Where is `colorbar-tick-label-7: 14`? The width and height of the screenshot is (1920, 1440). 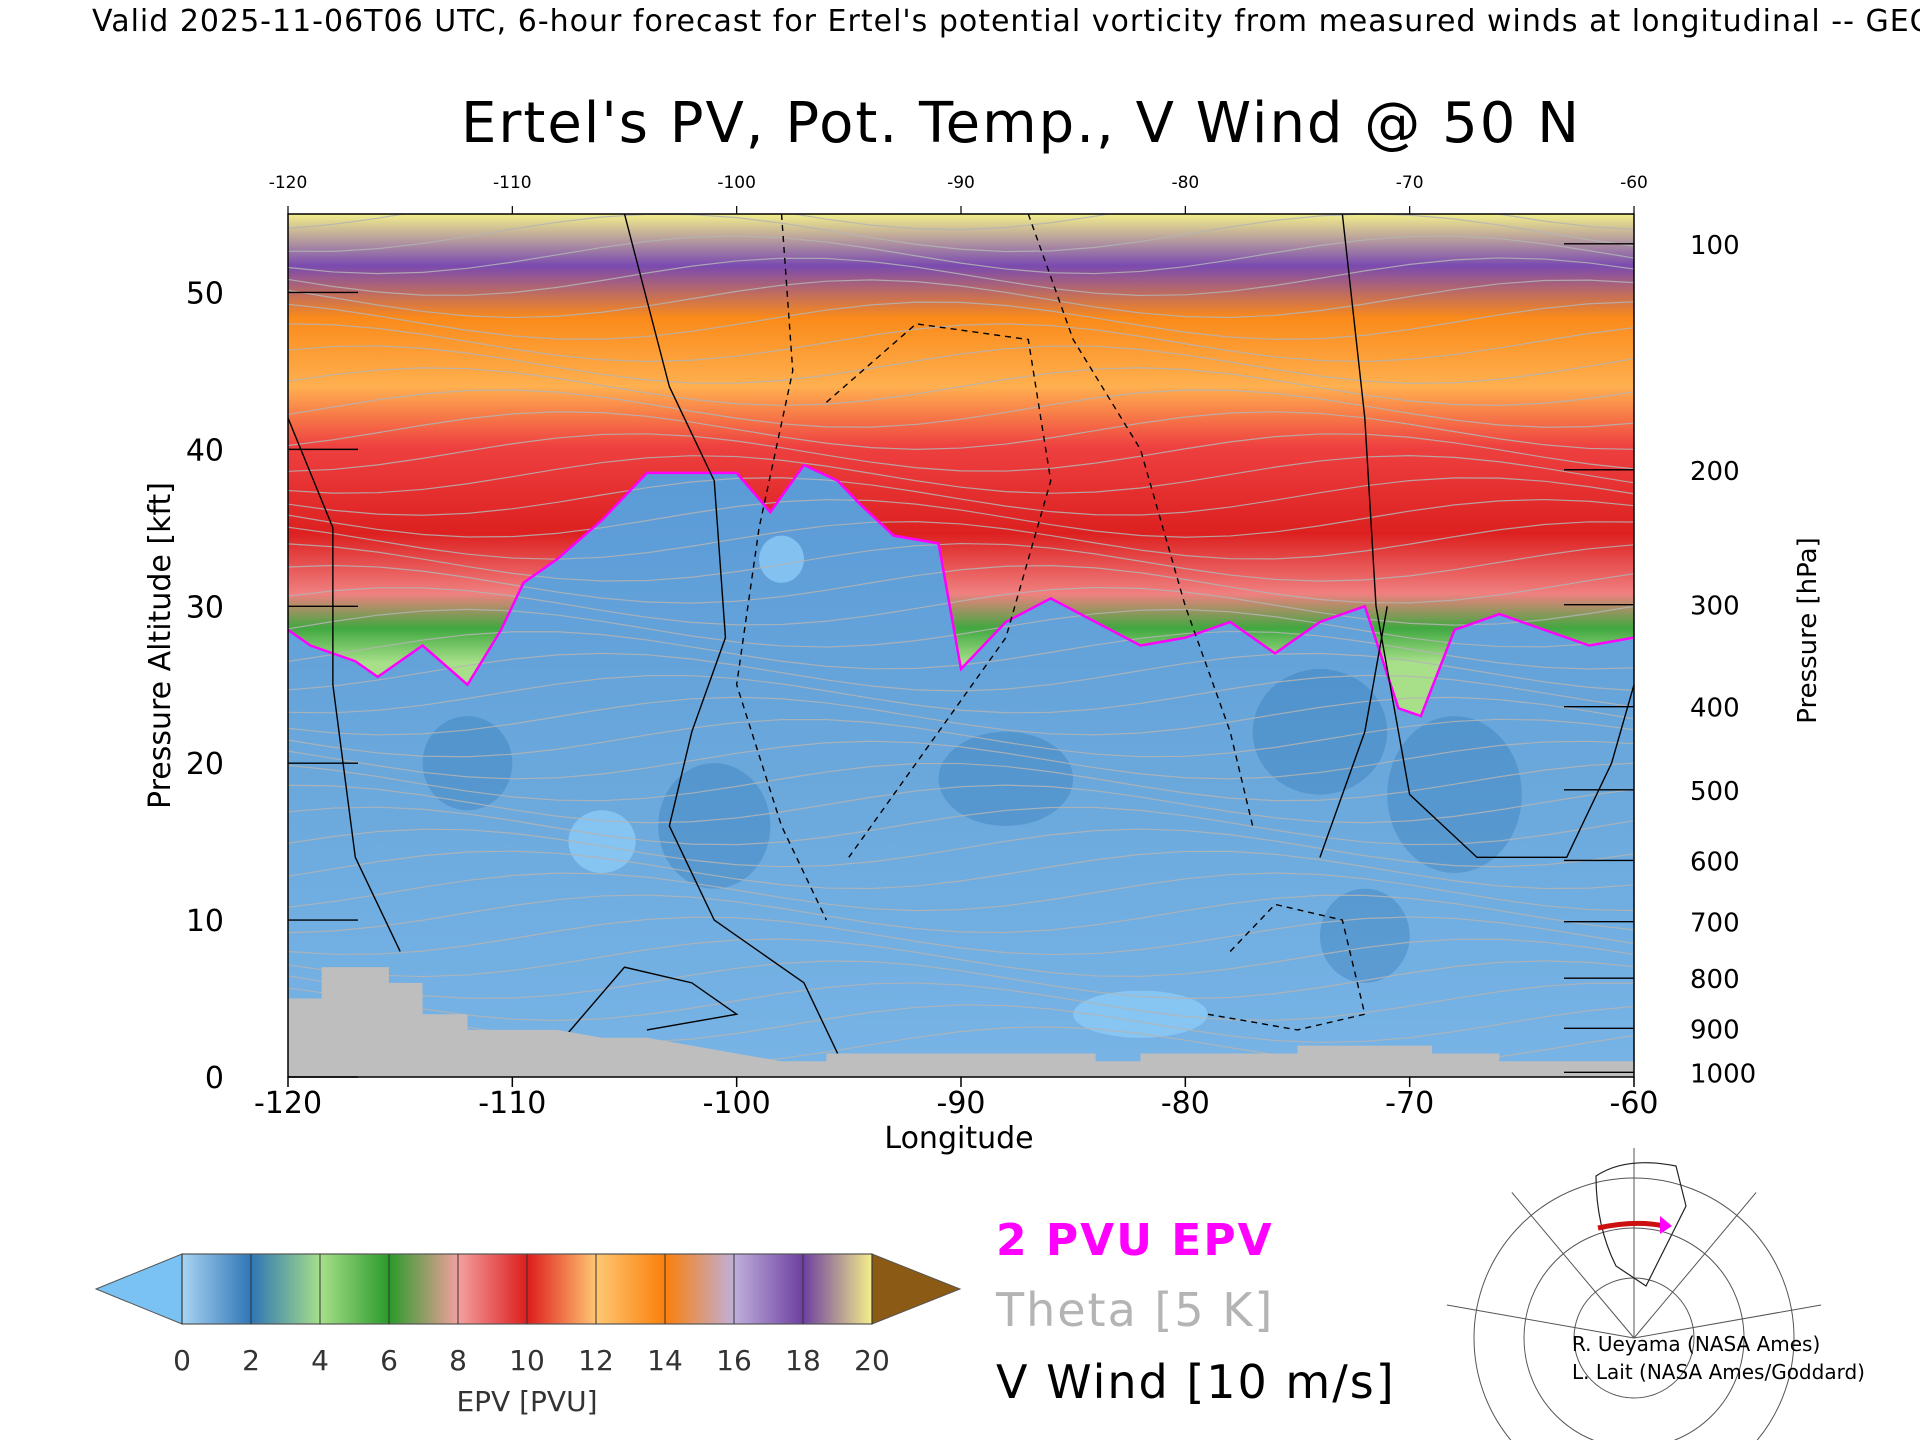 colorbar-tick-label-7: 14 is located at coordinates (665, 1360).